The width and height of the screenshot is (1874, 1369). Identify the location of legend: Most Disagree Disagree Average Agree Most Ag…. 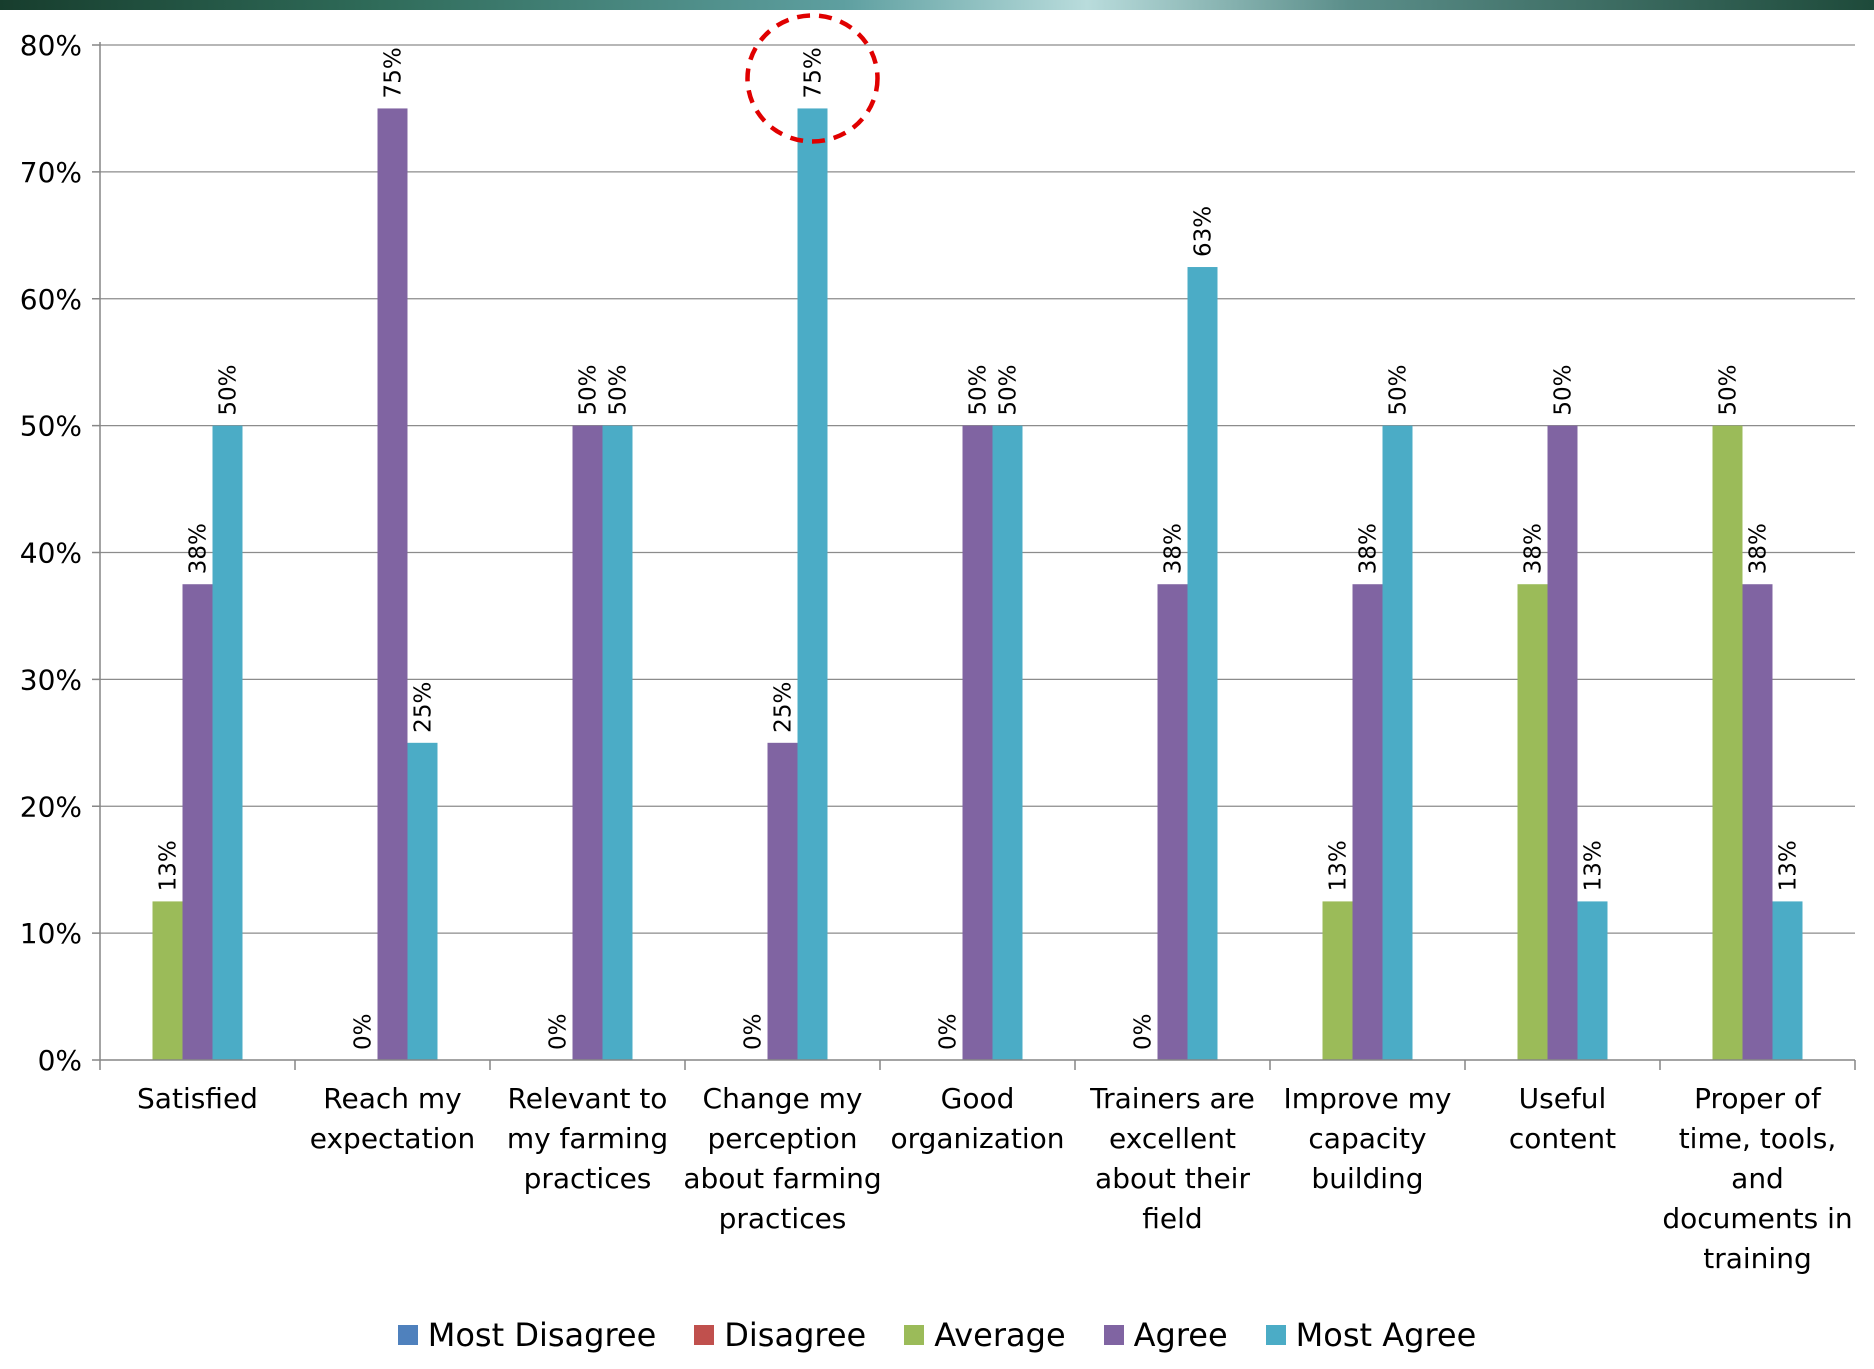
(937, 1335).